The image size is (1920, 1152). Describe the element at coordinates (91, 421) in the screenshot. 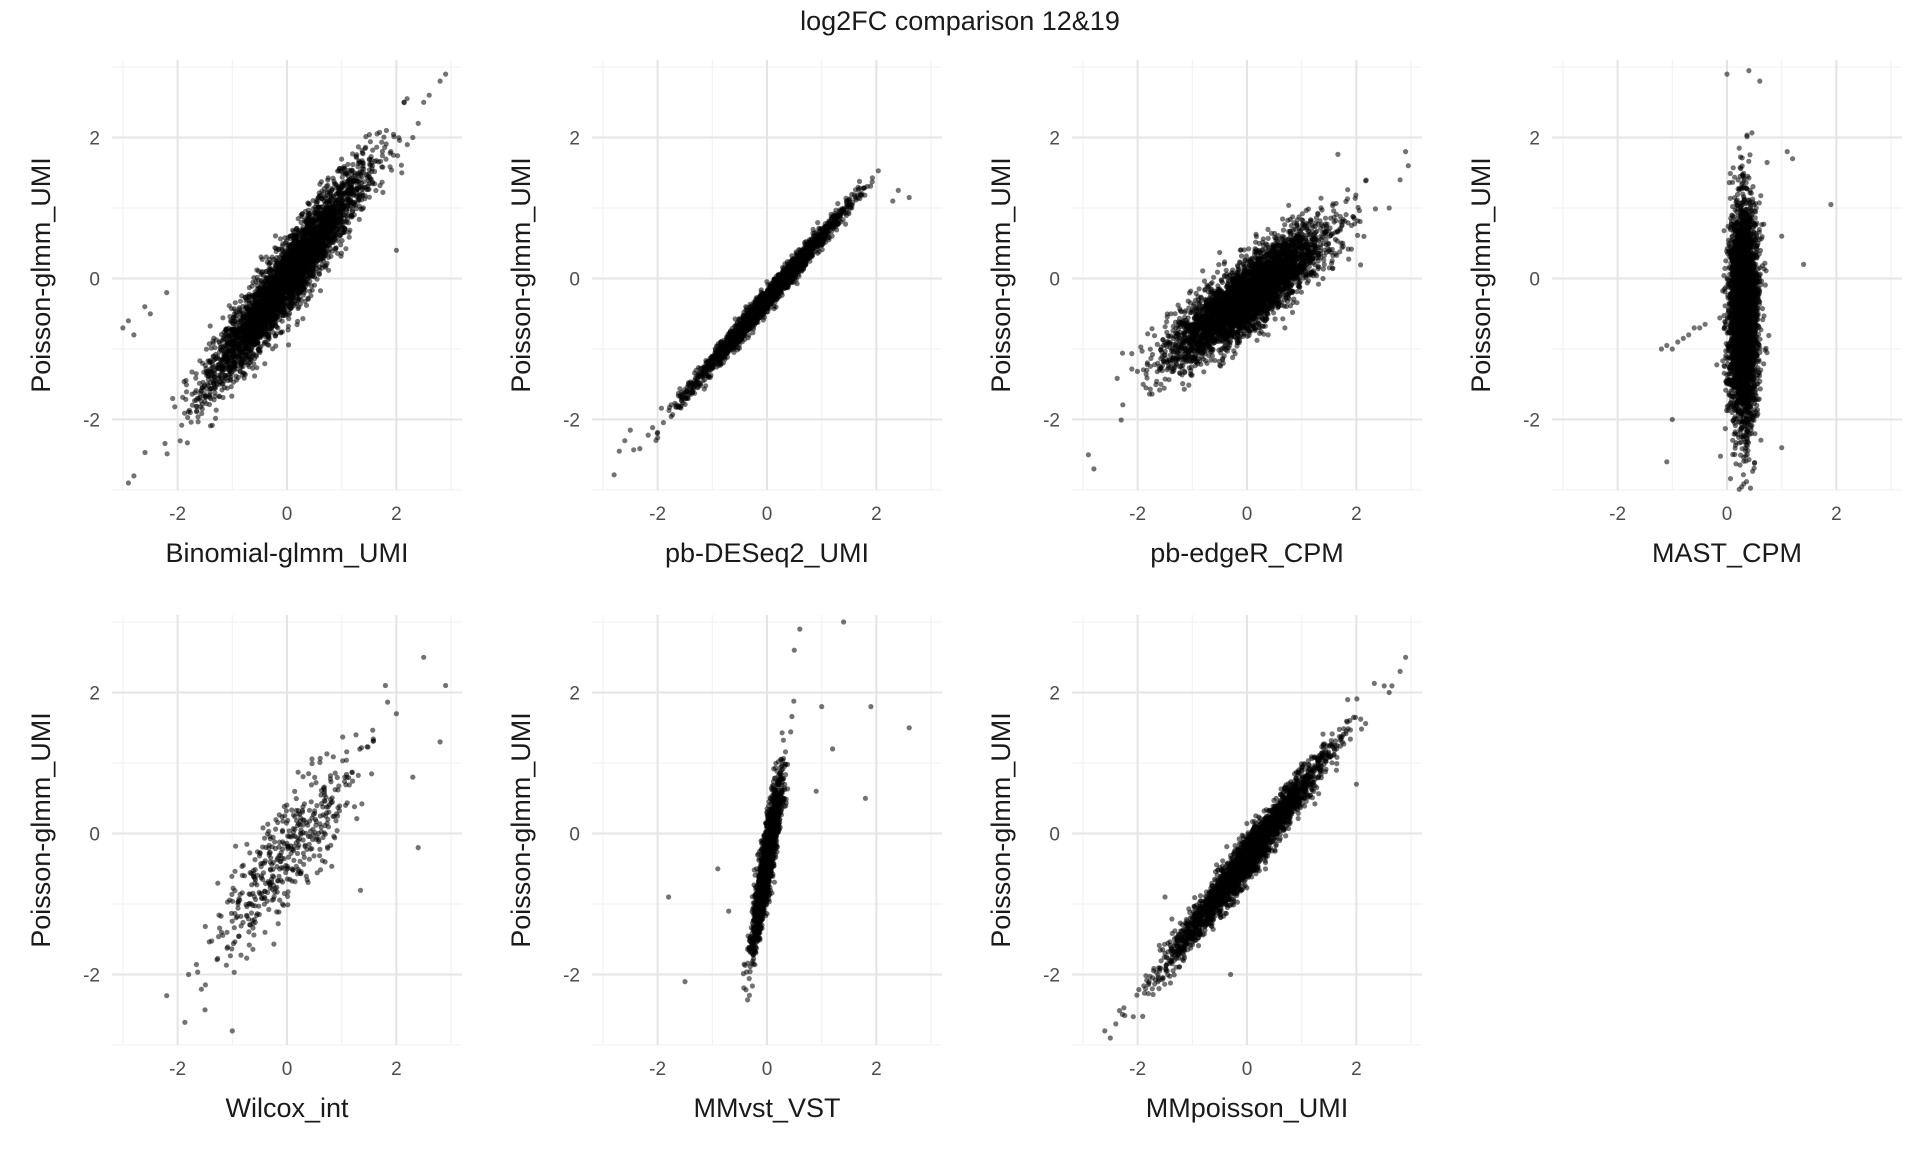

I see `y-tick-label: -2` at that location.